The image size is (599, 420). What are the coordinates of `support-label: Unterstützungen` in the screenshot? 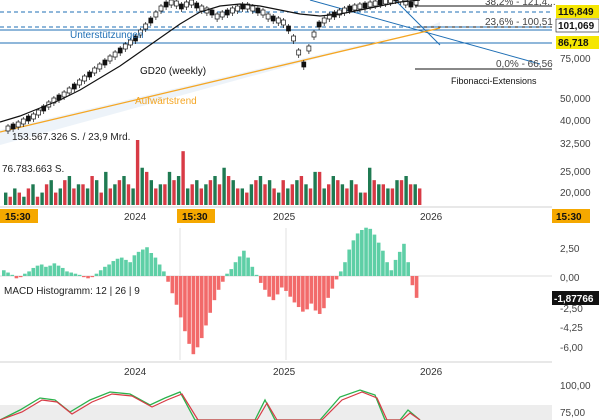 It's located at (106, 35).